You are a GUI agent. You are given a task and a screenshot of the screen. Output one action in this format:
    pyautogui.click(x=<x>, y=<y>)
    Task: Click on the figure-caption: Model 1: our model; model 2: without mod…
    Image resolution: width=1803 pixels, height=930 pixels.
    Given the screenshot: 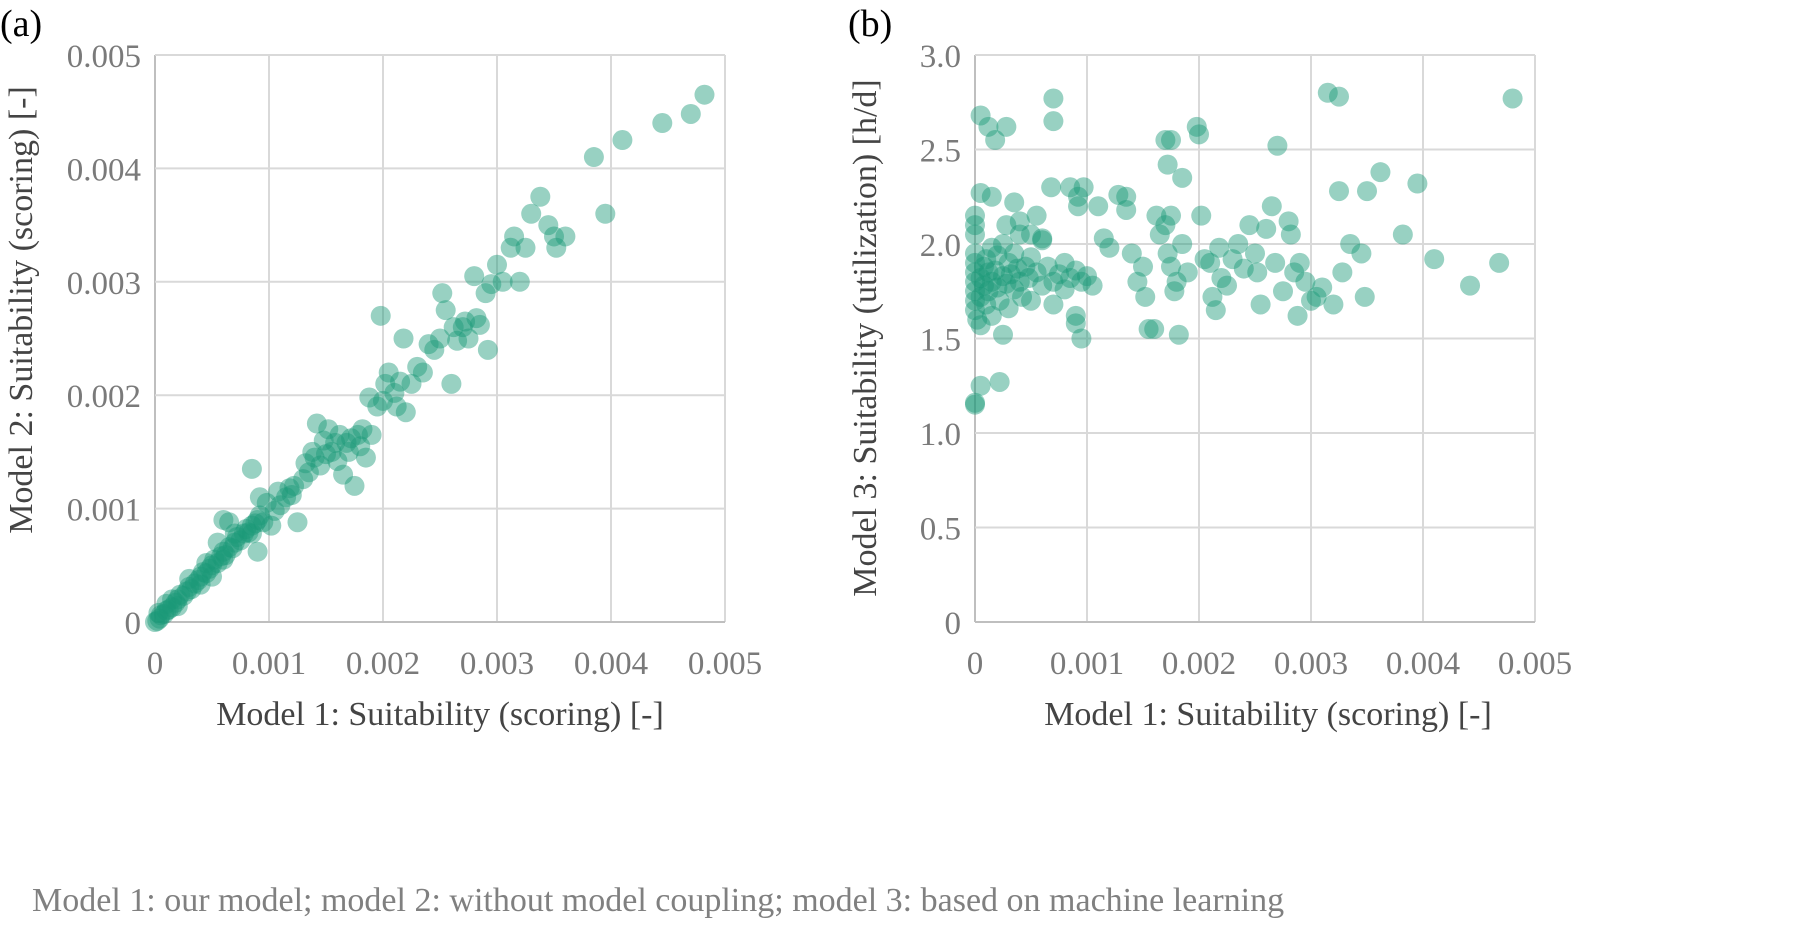 What is the action you would take?
    pyautogui.click(x=658, y=900)
    